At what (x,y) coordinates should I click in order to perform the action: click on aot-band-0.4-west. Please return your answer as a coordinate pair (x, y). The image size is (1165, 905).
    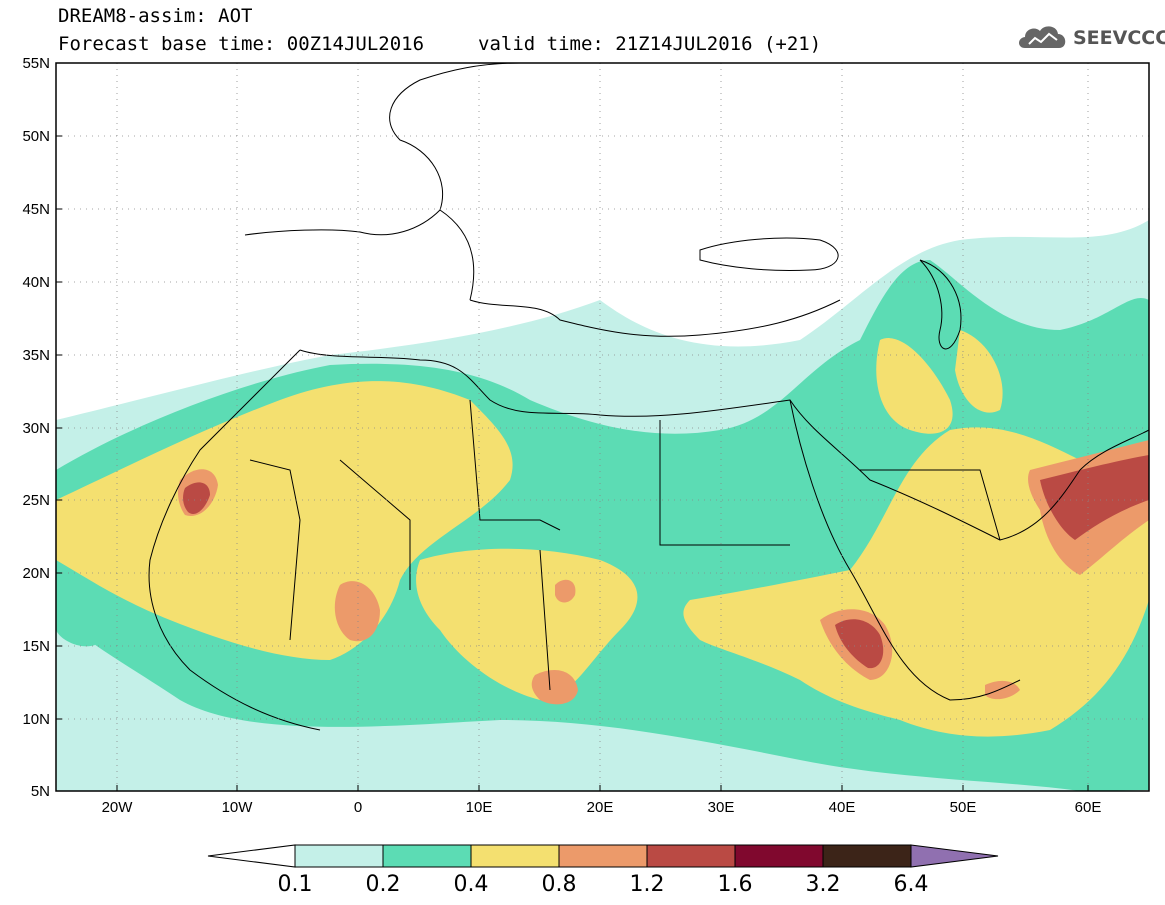
    Looking at the image, I should click on (284, 520).